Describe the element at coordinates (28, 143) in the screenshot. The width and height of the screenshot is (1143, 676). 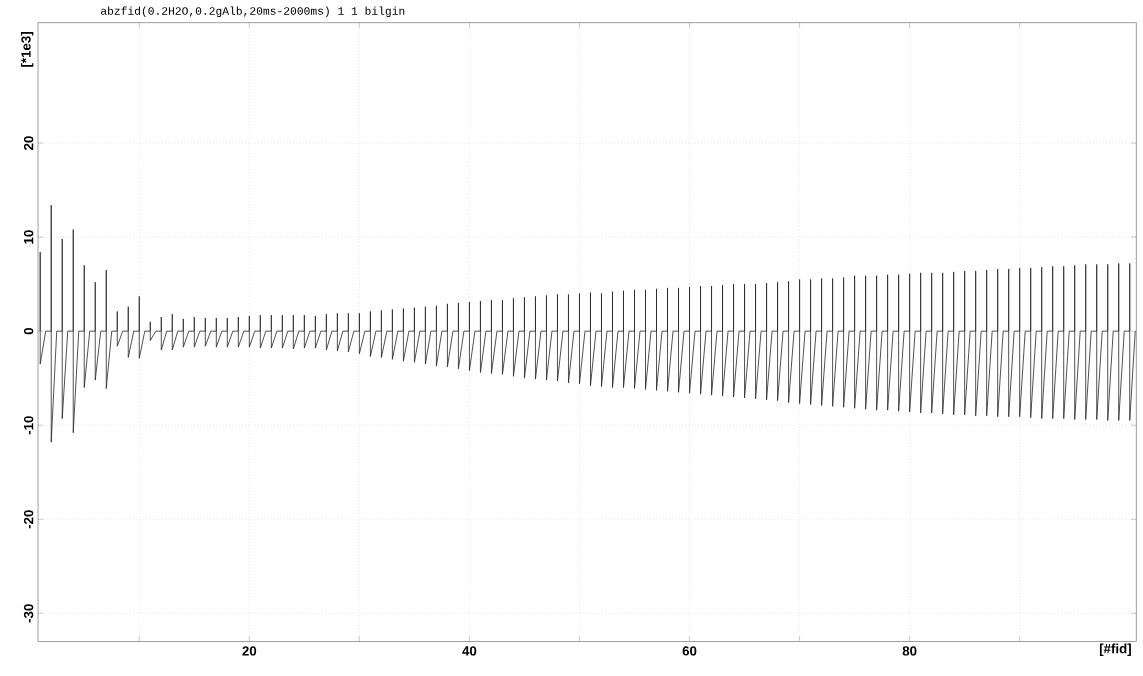
I see `y-tick-label: 20` at that location.